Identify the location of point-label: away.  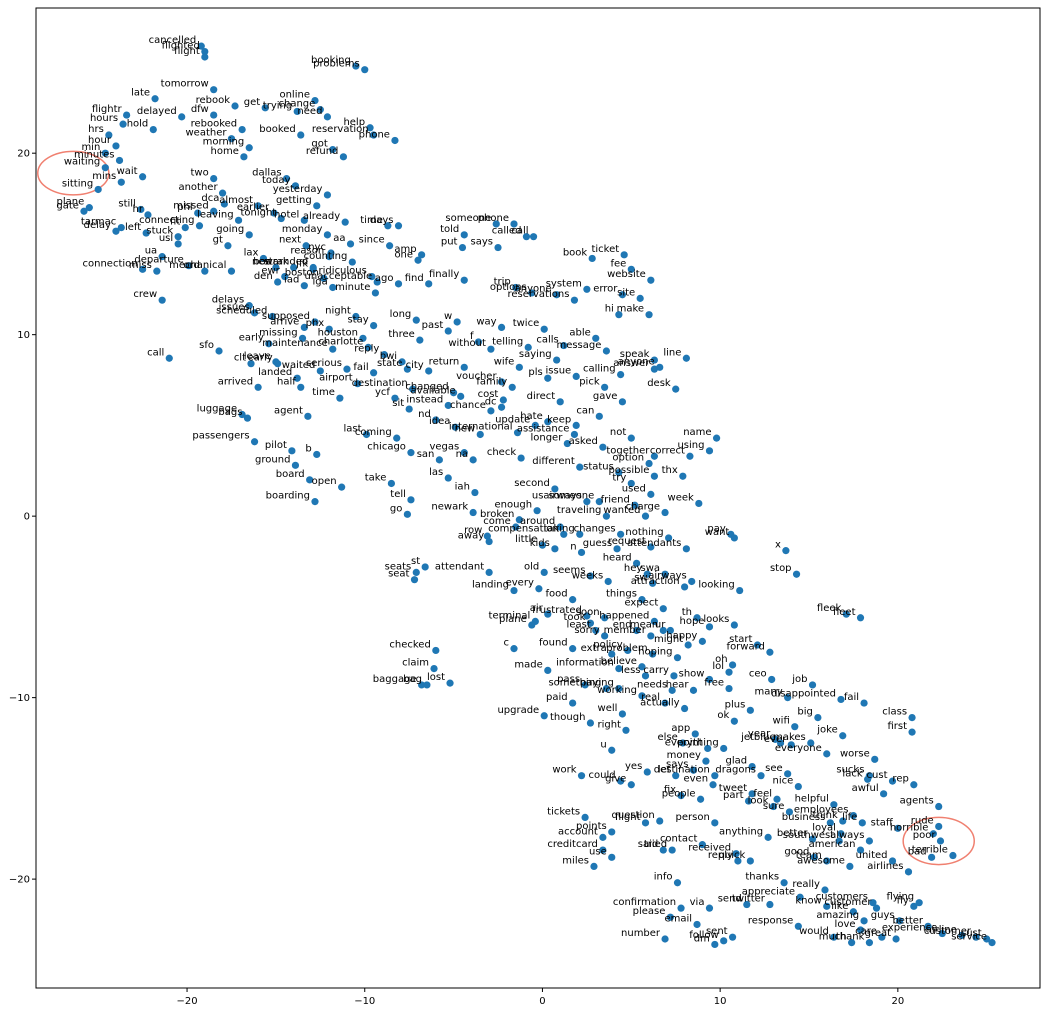
(471, 536).